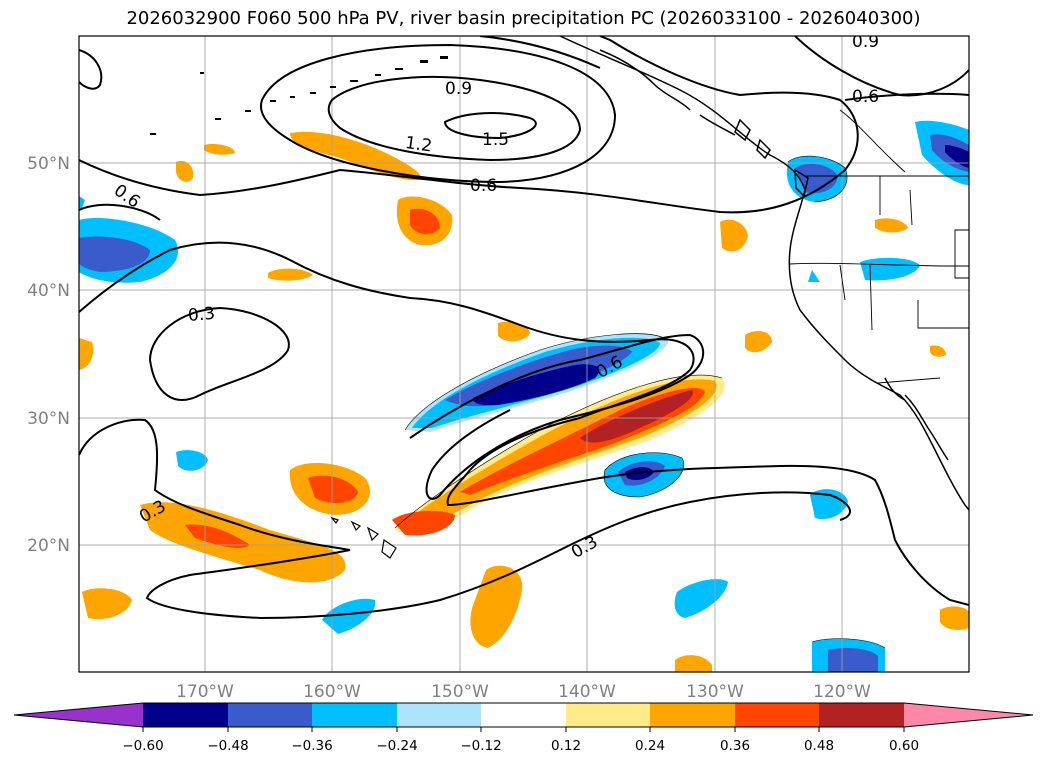  Describe the element at coordinates (904, 746) in the screenshot. I see `colorbar-tick-label: 0.60` at that location.